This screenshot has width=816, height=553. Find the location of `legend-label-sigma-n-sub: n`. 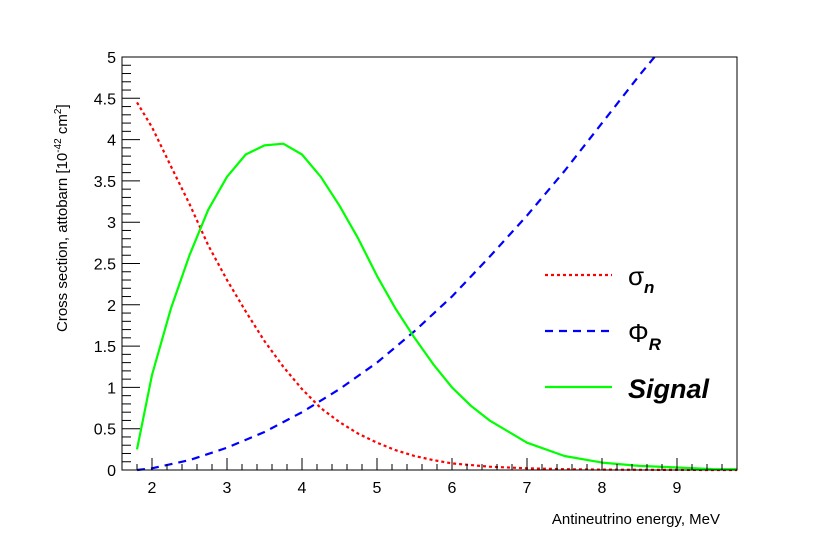

legend-label-sigma-n-sub: n is located at coordinates (649, 287).